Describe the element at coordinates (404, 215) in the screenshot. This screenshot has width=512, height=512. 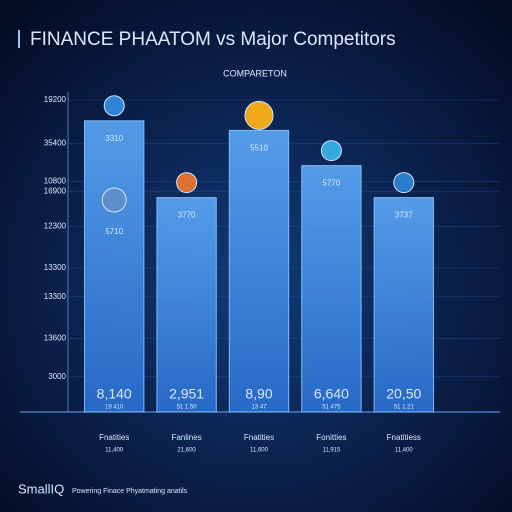
I see `value-label: 3737` at that location.